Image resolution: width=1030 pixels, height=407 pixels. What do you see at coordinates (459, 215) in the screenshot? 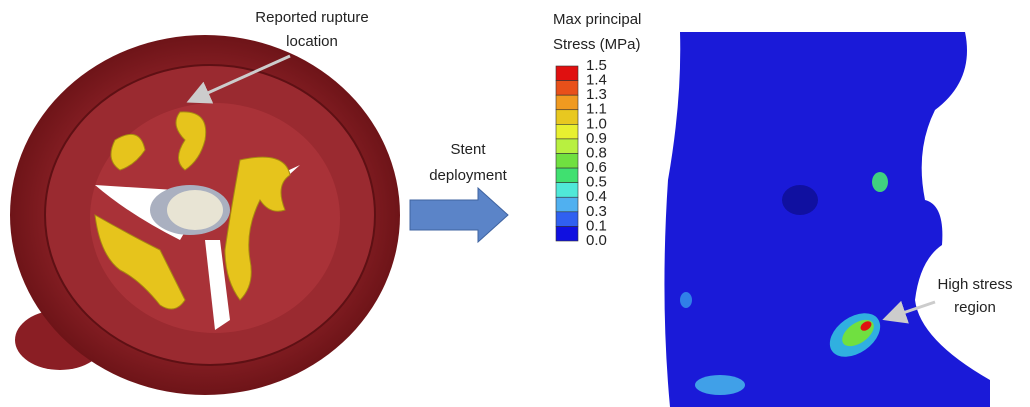
I see `deployment-arrow` at bounding box center [459, 215].